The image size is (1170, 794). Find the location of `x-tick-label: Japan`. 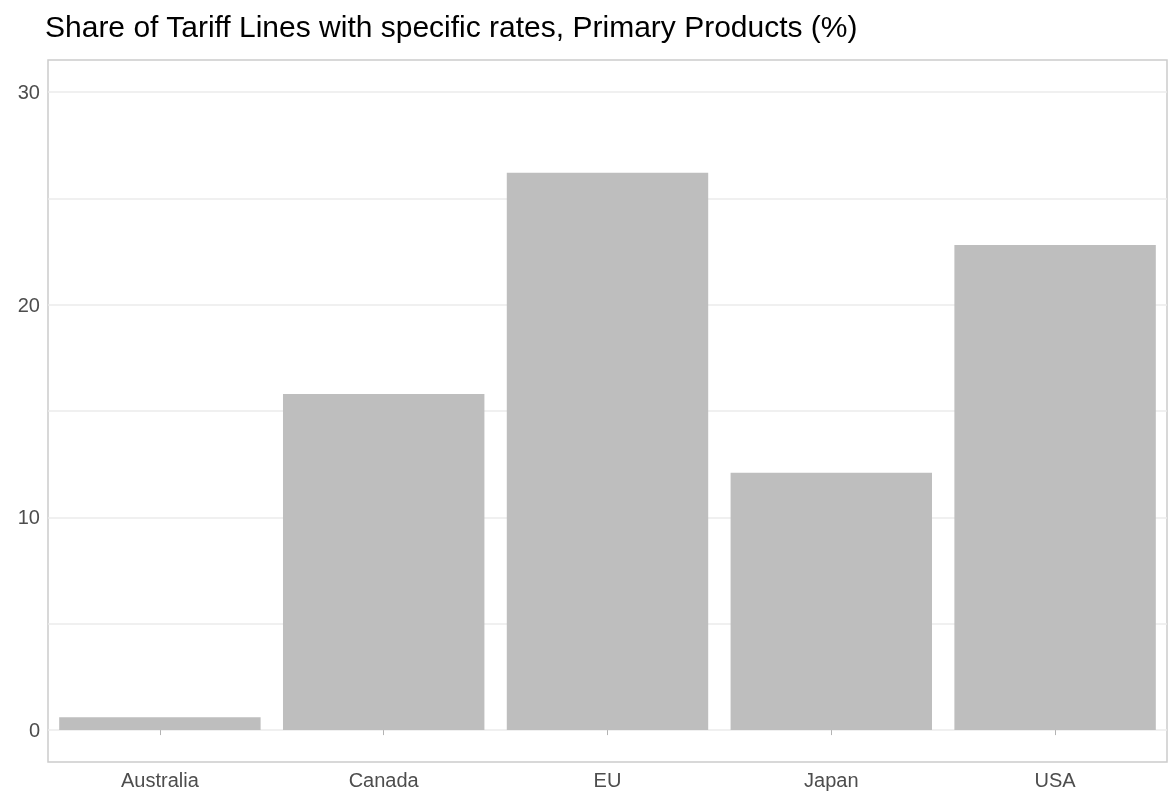

x-tick-label: Japan is located at coordinates (831, 780).